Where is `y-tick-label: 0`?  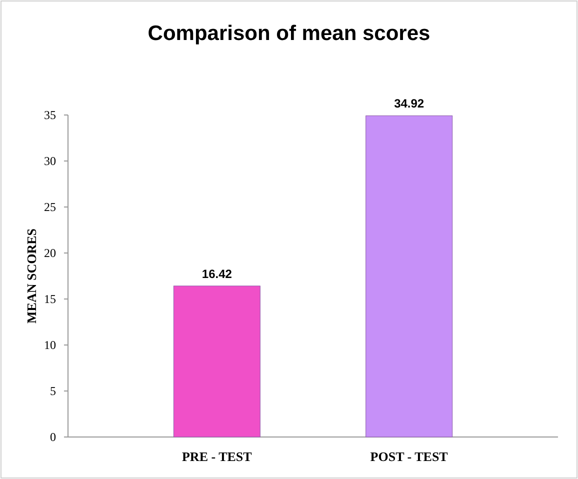
y-tick-label: 0 is located at coordinates (53, 437).